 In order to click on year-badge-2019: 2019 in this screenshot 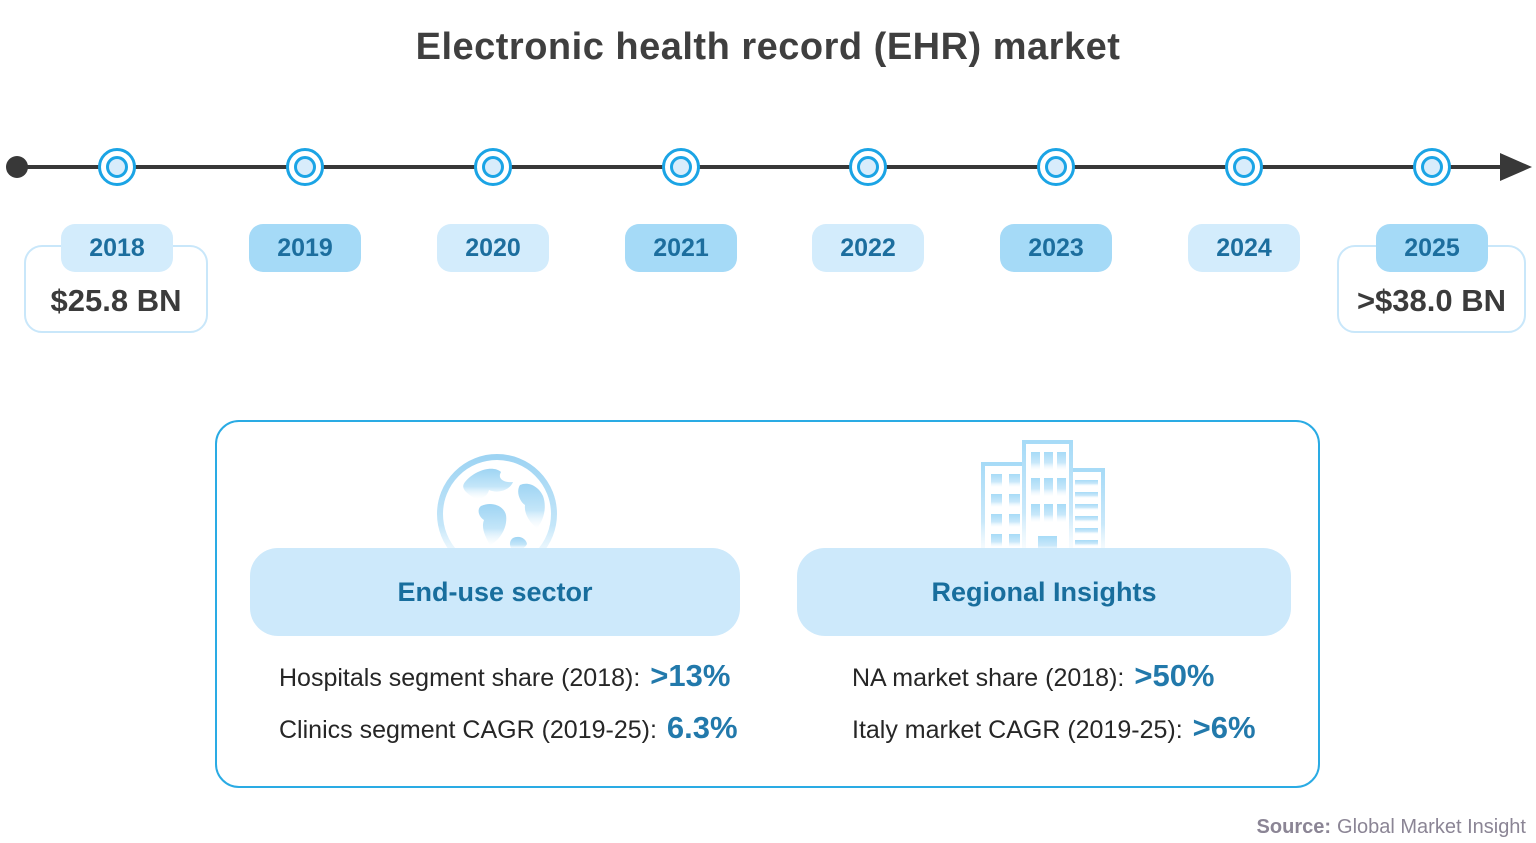, I will do `click(305, 248)`.